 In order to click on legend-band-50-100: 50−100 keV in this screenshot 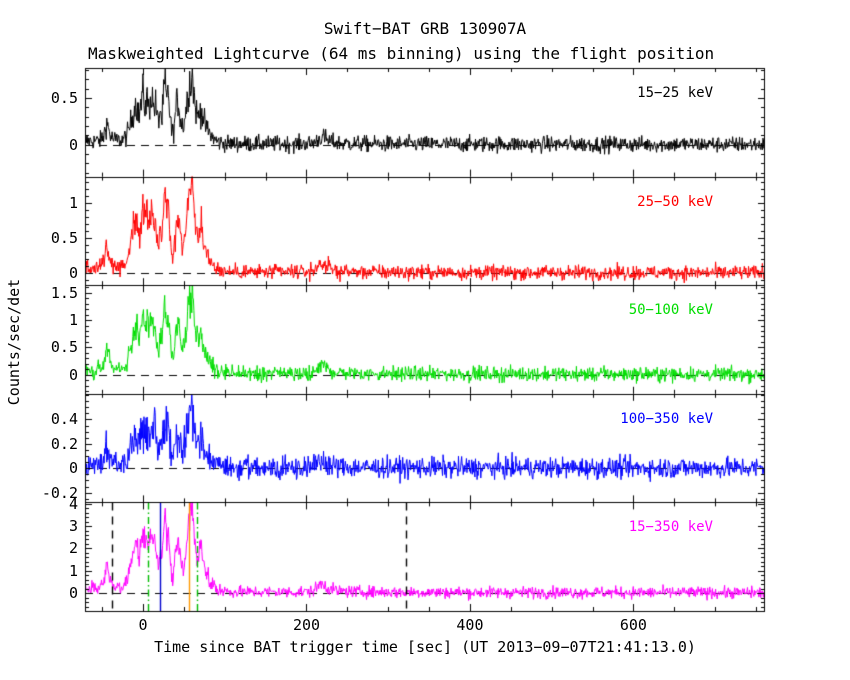, I will do `click(670, 310)`.